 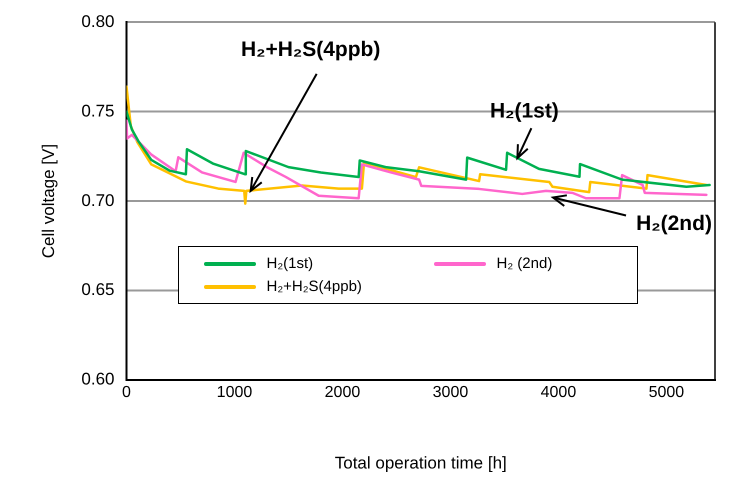 I want to click on x-tick-label: 5000, so click(x=666, y=393).